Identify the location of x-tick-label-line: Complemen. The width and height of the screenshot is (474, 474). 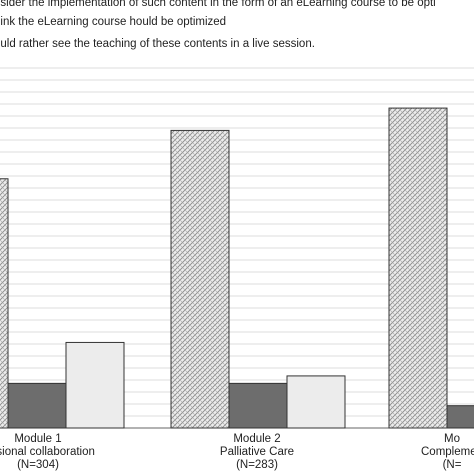
(447, 452).